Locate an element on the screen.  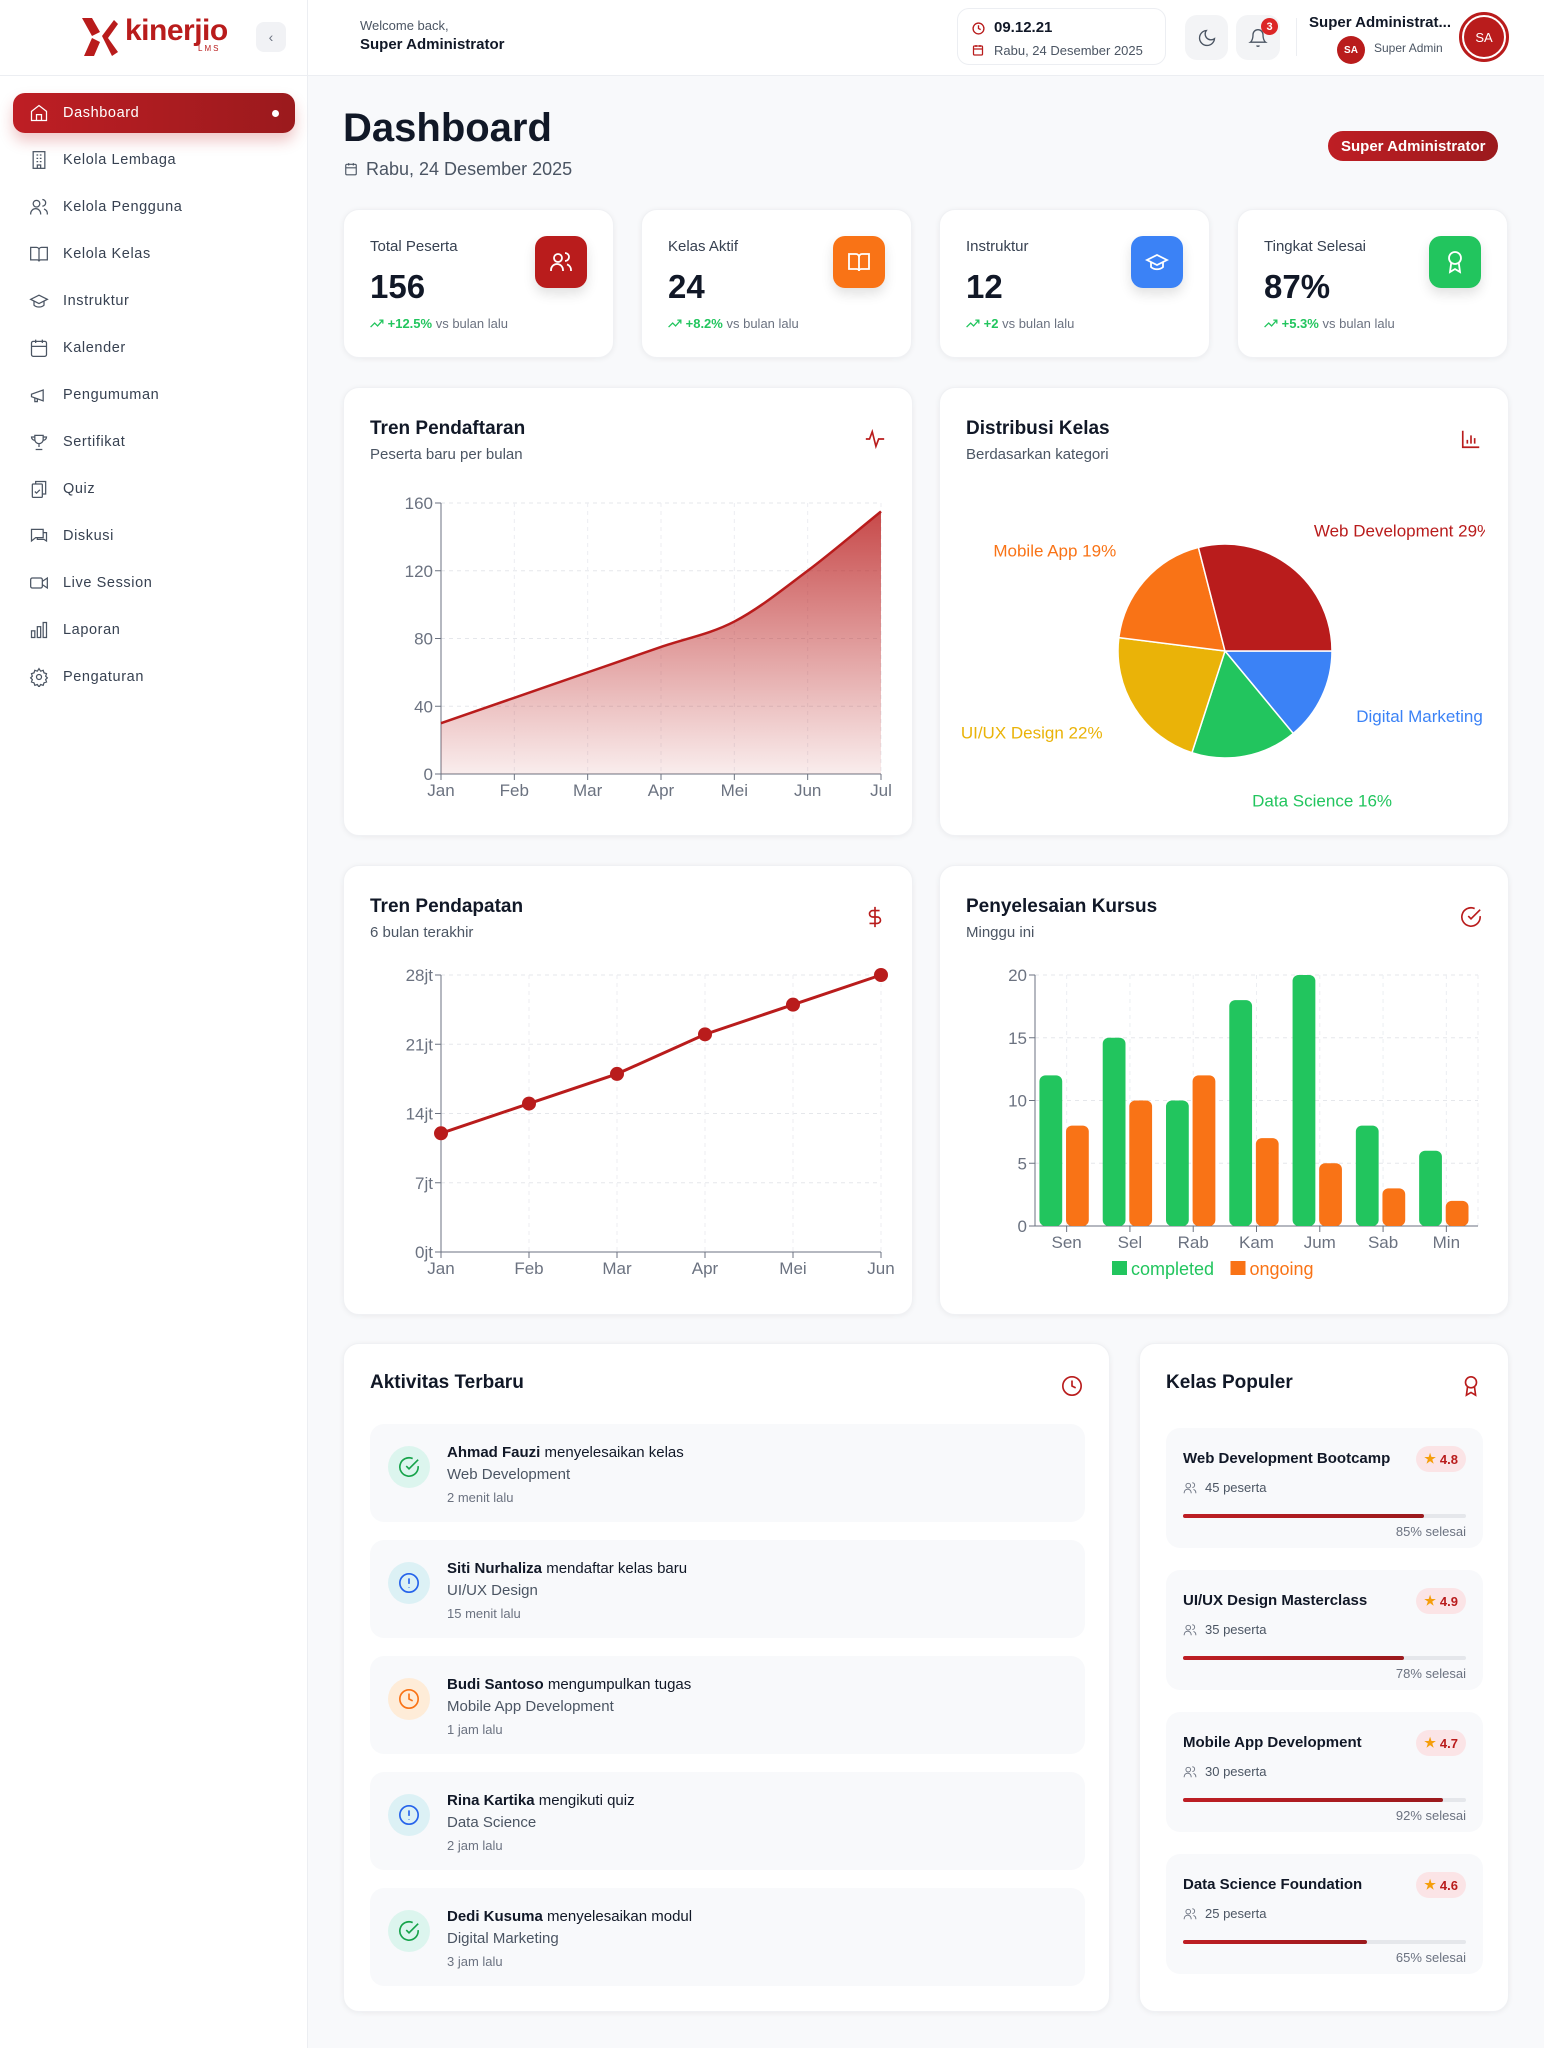
sidebar-item-label: Pengumuman is located at coordinates (111, 395).